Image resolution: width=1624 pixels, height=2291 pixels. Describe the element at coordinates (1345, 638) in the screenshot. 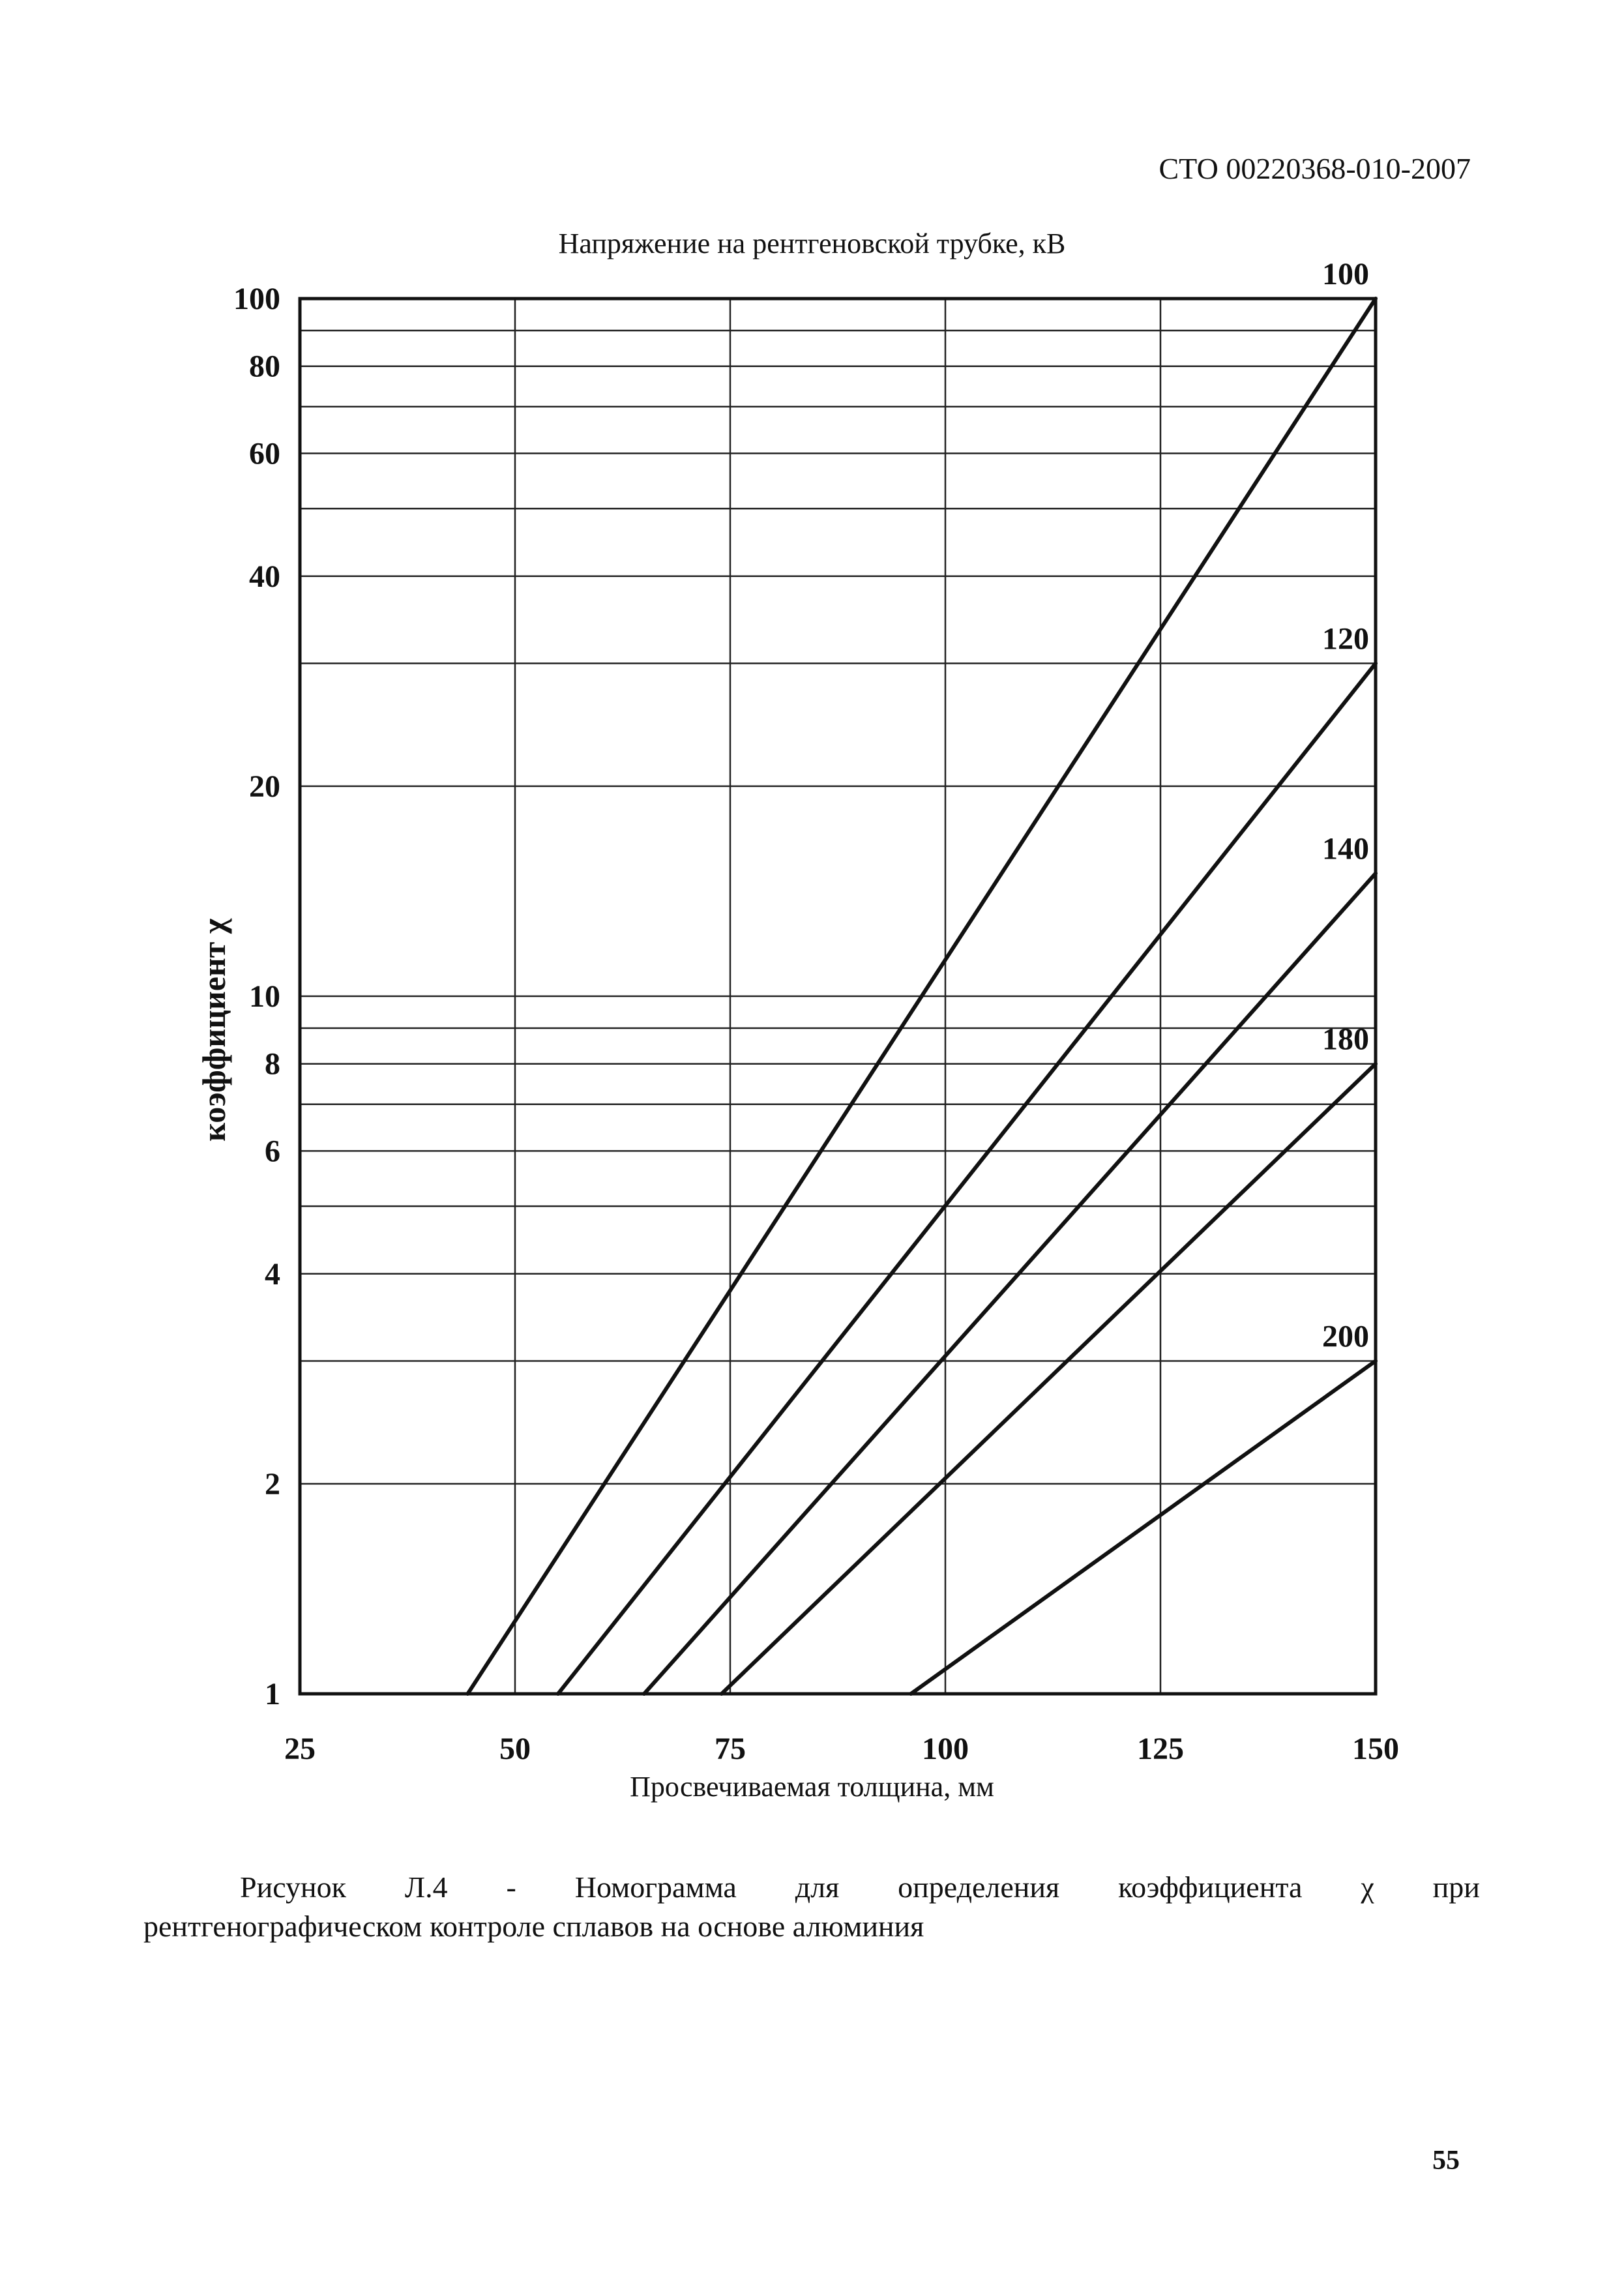

I see `series-label-120: 120` at that location.